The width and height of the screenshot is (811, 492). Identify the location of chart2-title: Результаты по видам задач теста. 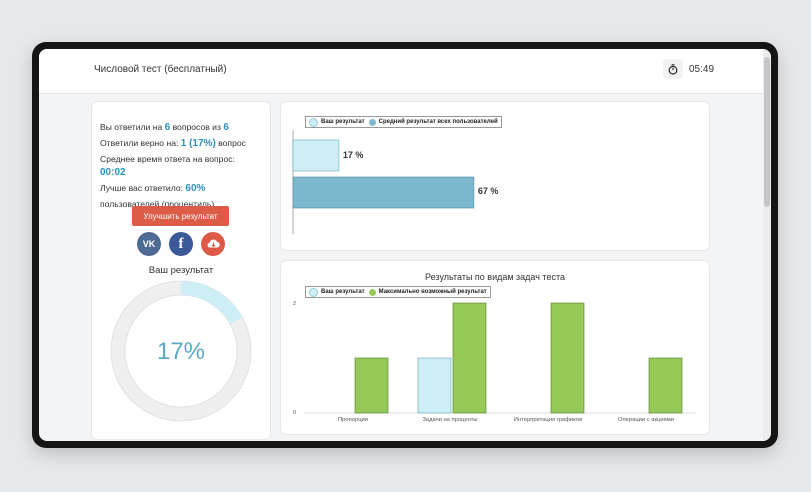
(495, 277).